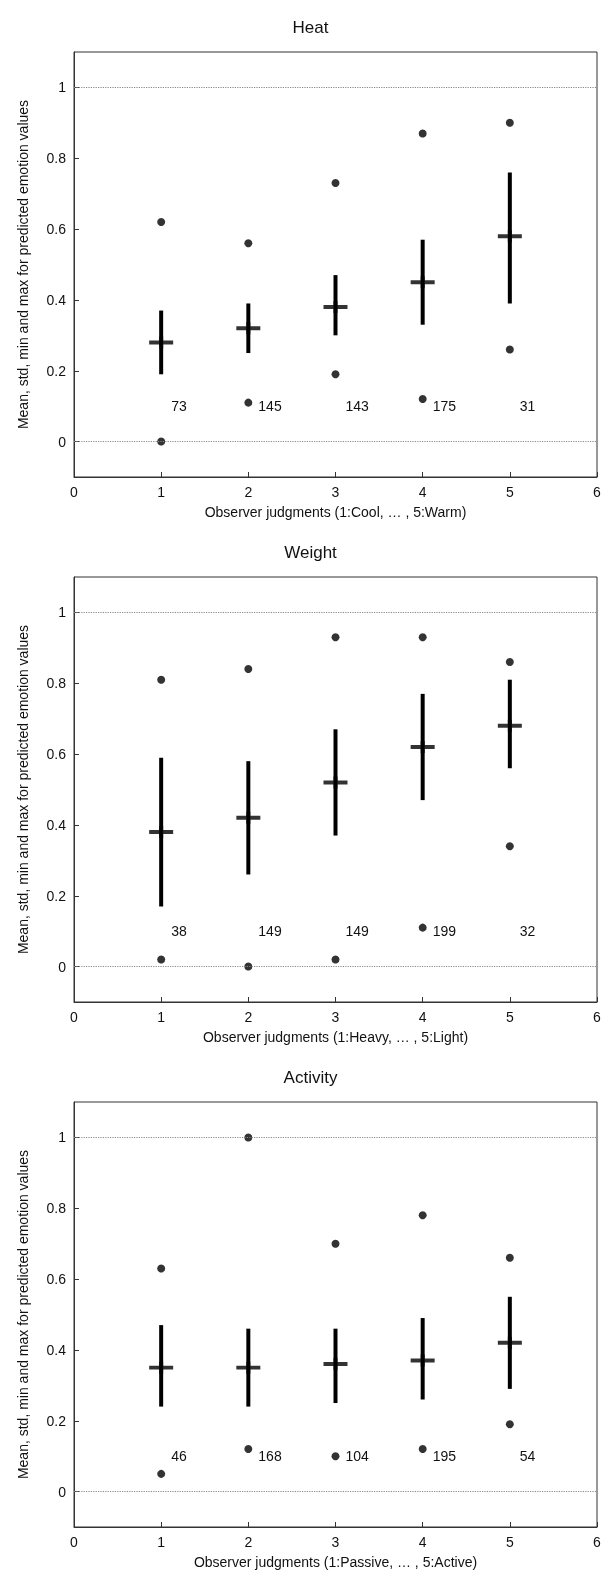 The width and height of the screenshot is (613, 1593). I want to click on annotation: 145, so click(270, 406).